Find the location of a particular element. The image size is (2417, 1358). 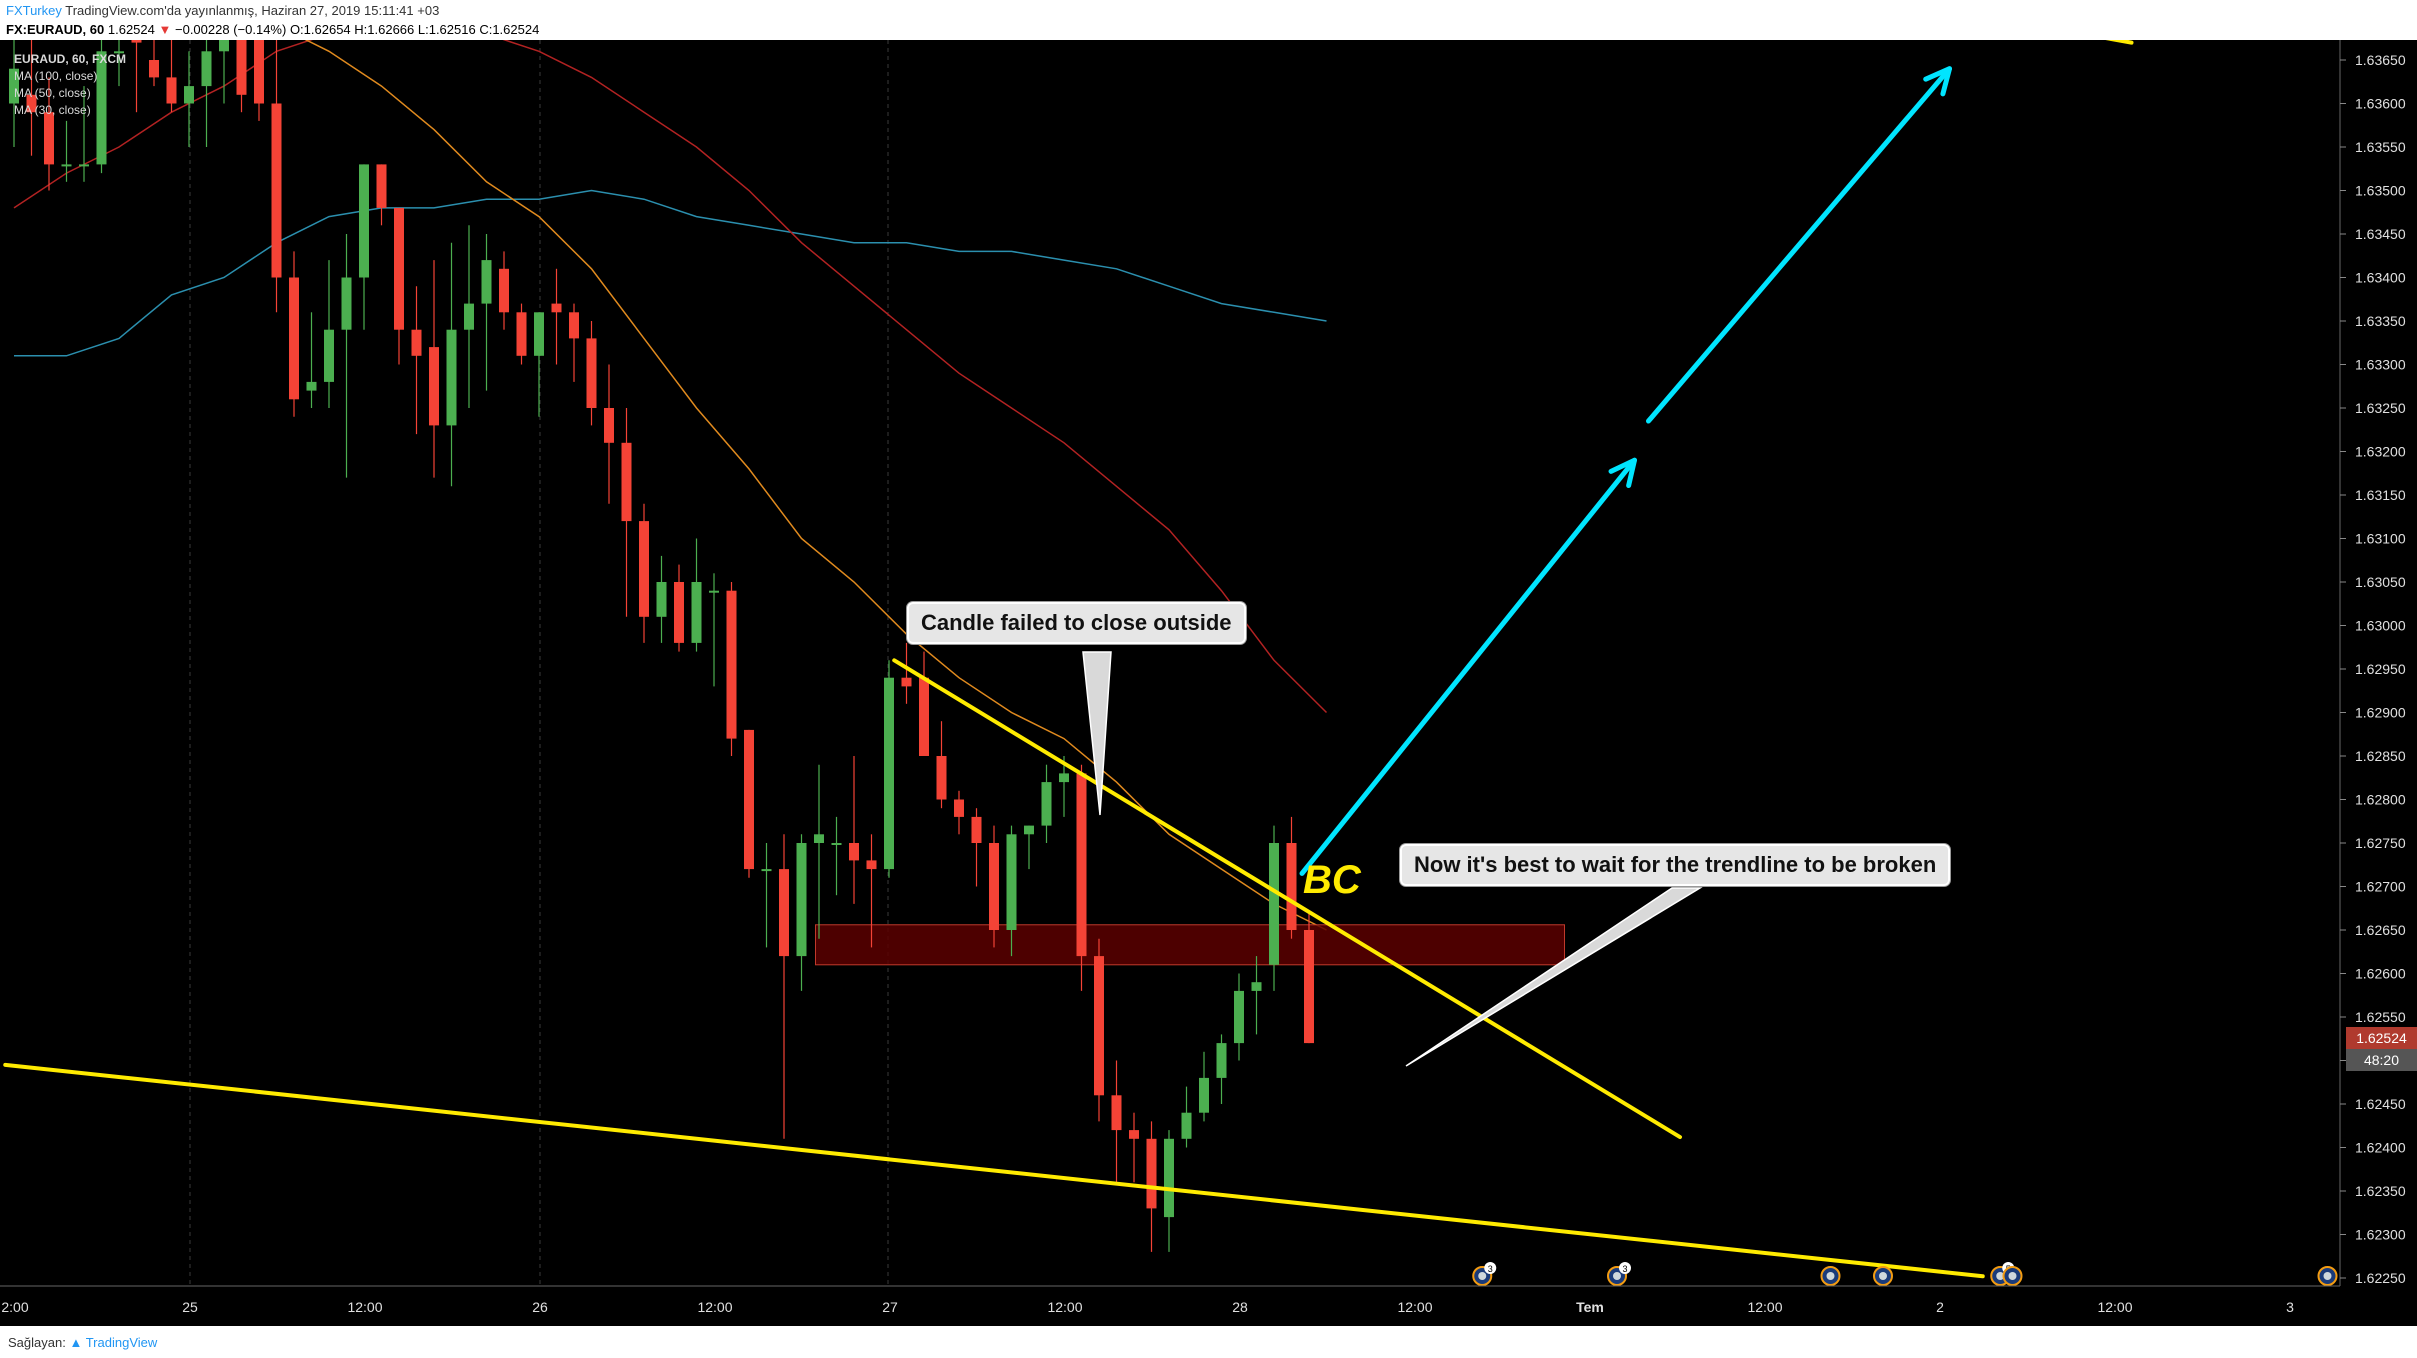

countdown-tag: 48:20 is located at coordinates (2381, 1060).